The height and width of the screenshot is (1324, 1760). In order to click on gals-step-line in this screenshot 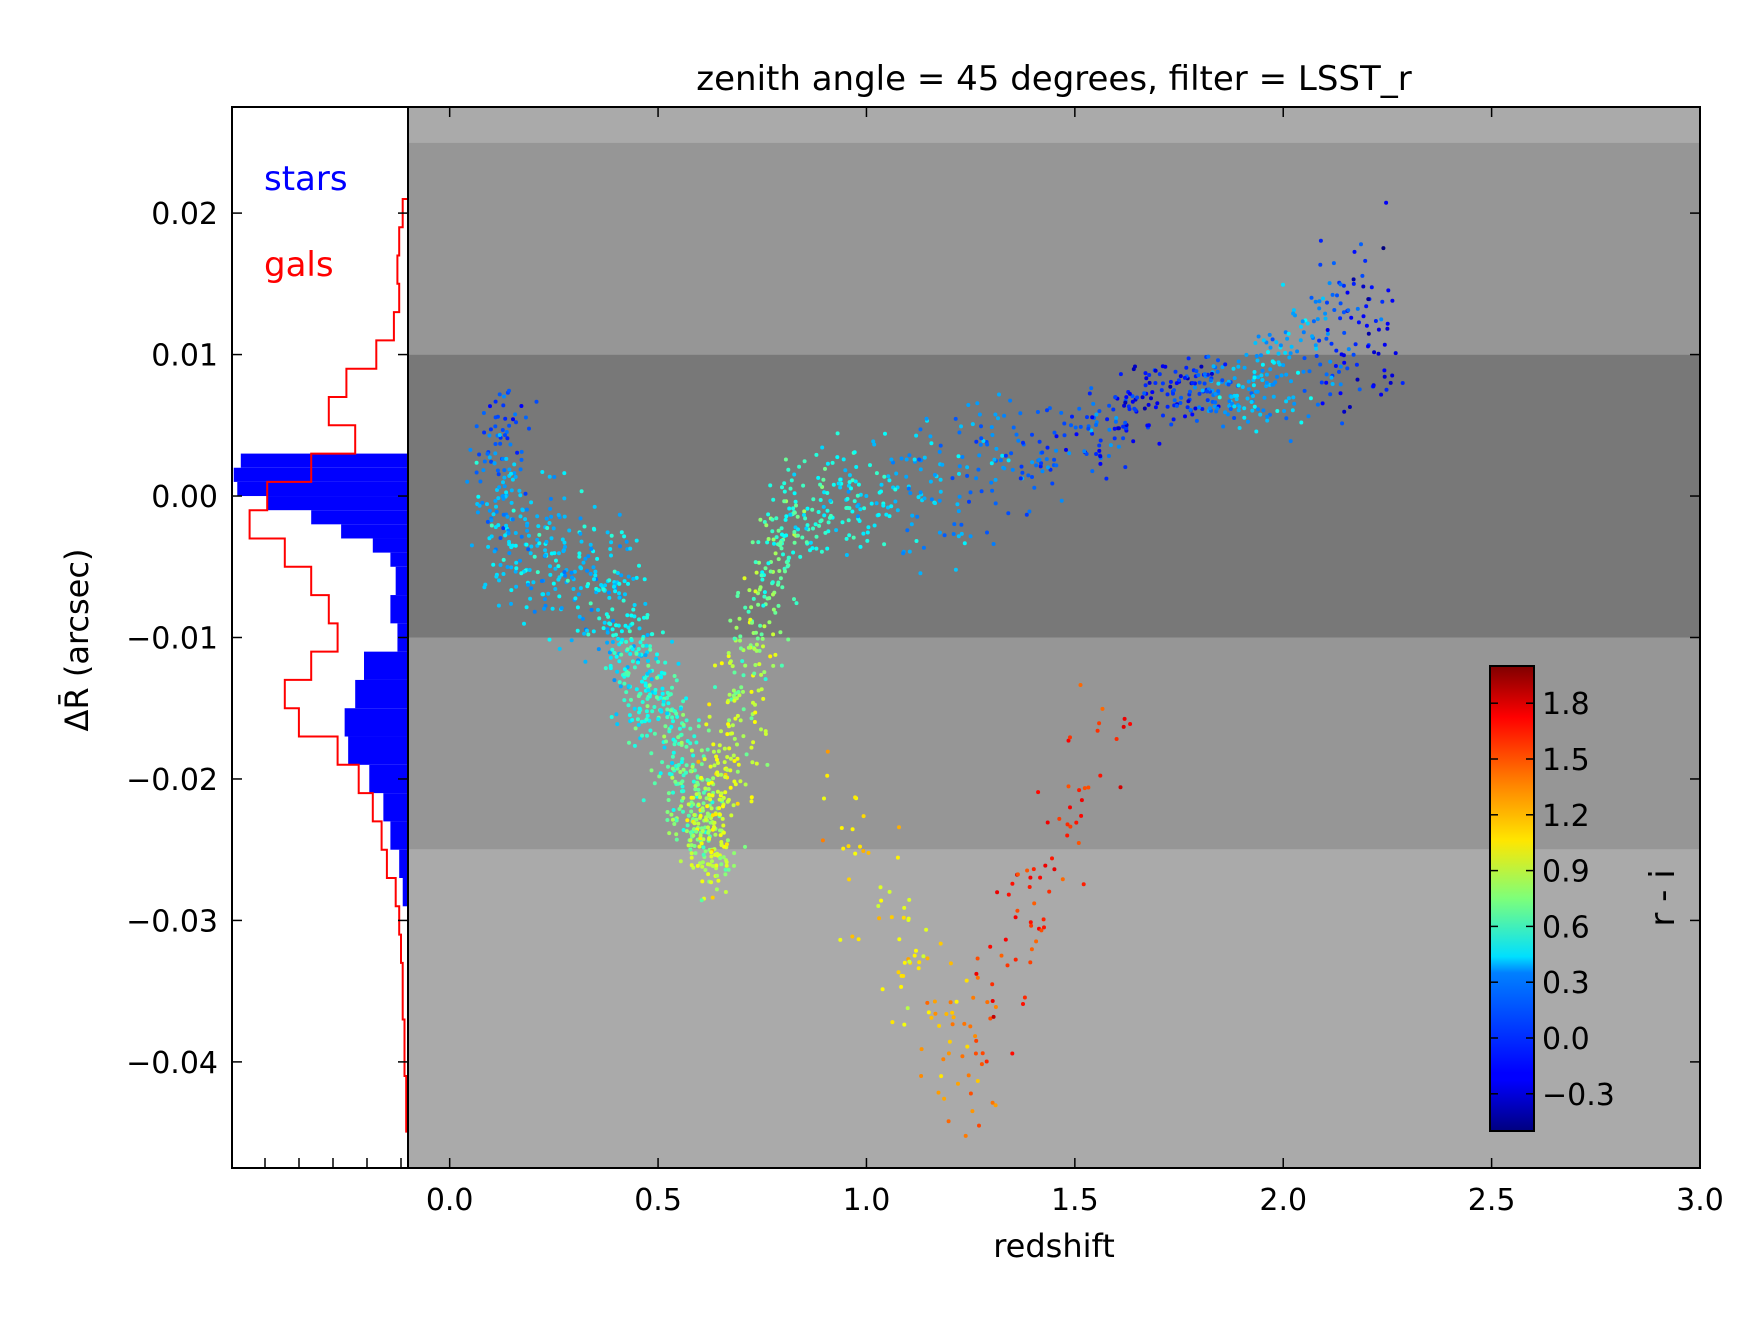, I will do `click(328, 665)`.